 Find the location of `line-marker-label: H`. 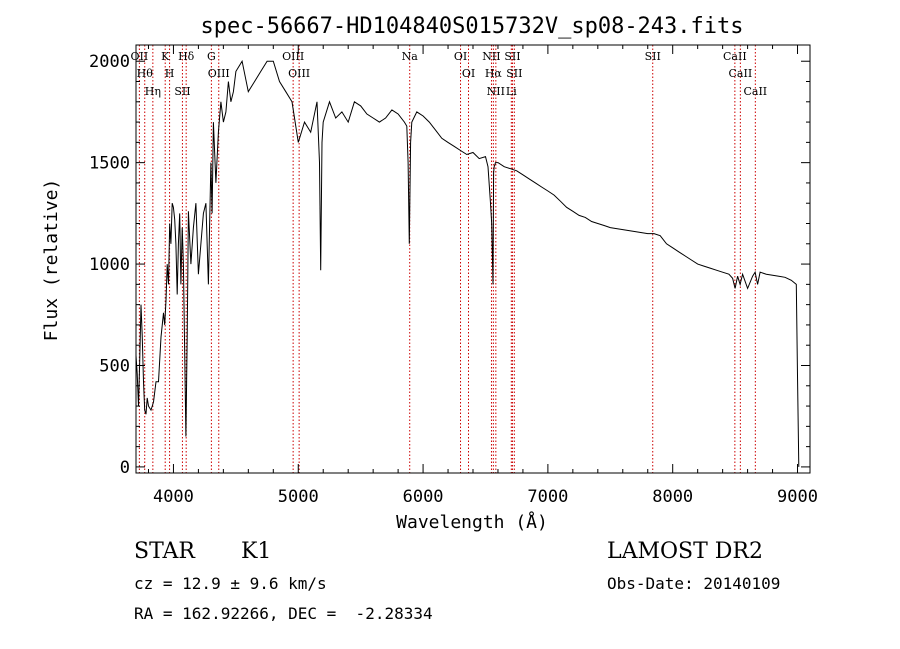

line-marker-label: H is located at coordinates (170, 73).